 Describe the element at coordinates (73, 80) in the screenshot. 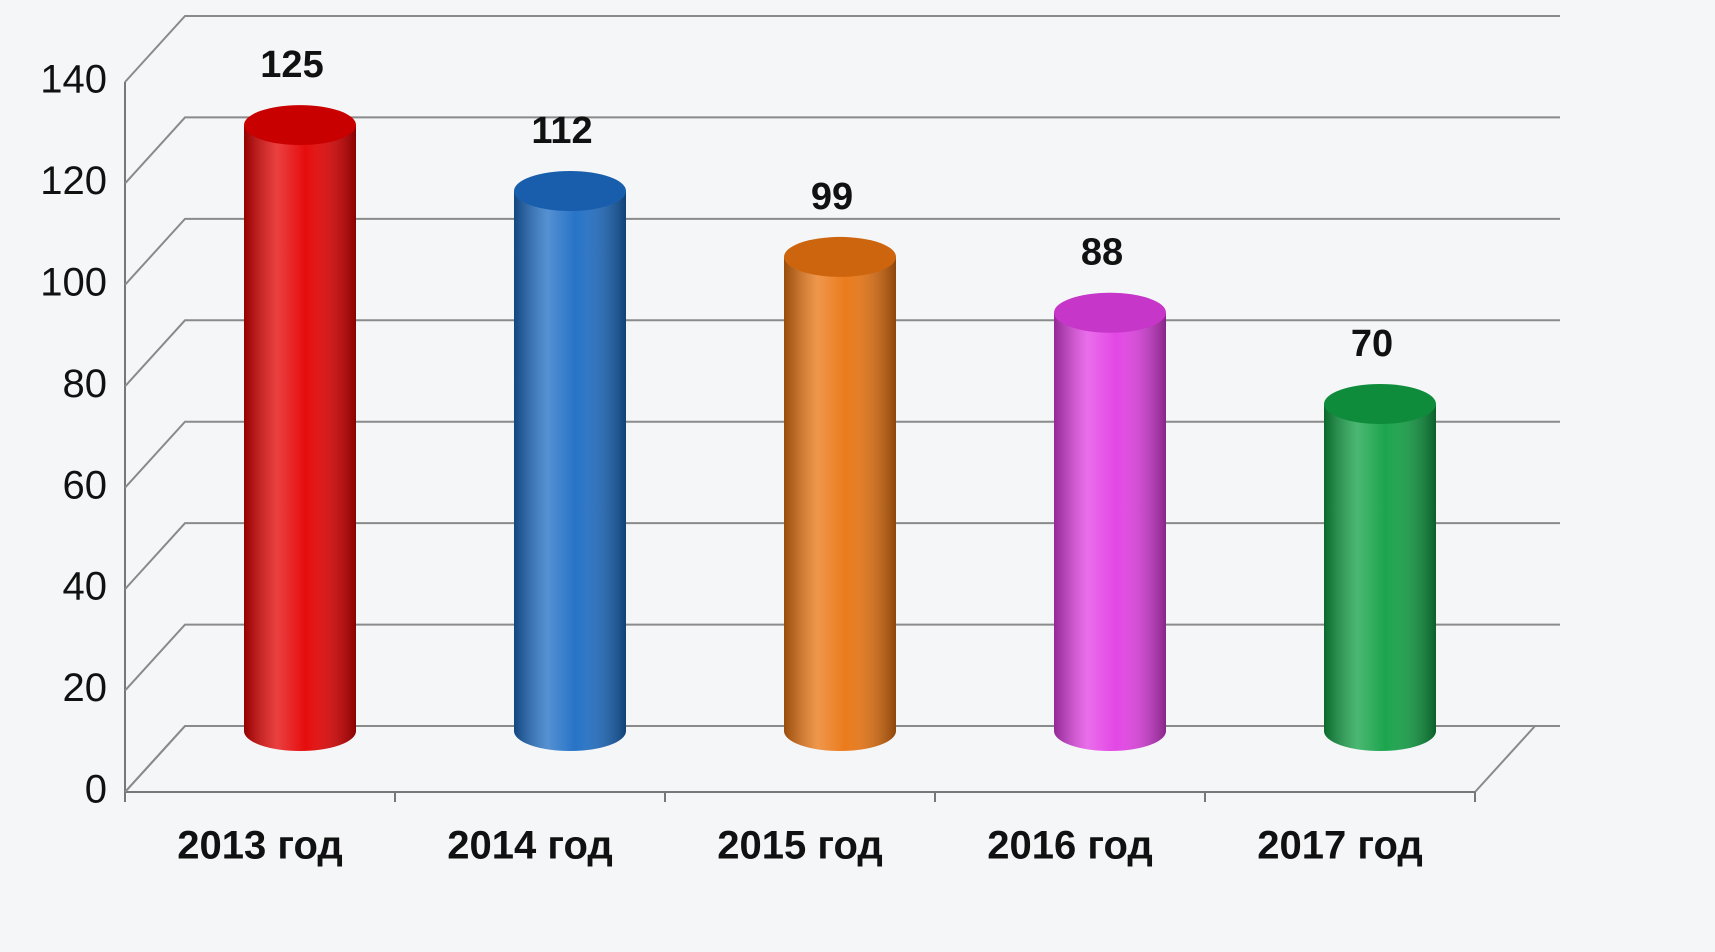

I see `y-tick-label: 140` at that location.